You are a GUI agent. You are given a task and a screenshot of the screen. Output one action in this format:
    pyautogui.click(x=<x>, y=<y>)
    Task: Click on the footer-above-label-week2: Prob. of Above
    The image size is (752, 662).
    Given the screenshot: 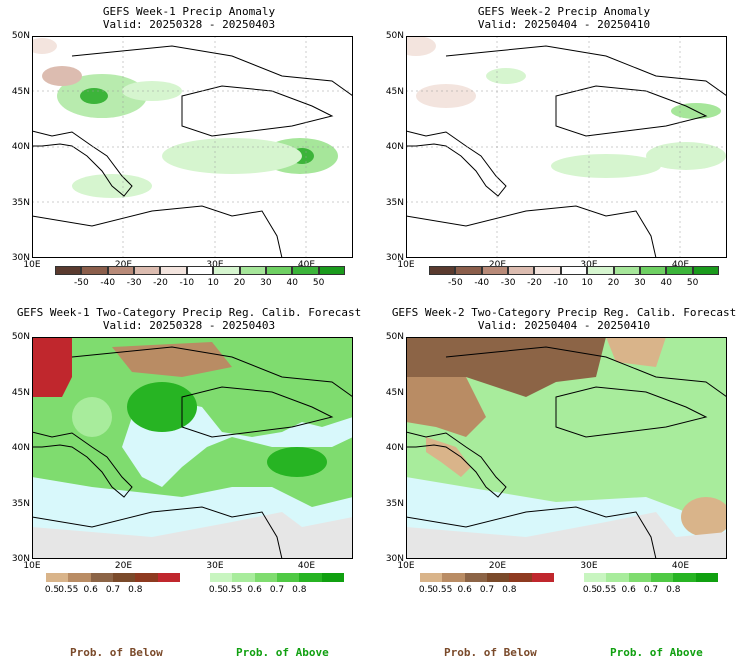 What is the action you would take?
    pyautogui.click(x=656, y=652)
    